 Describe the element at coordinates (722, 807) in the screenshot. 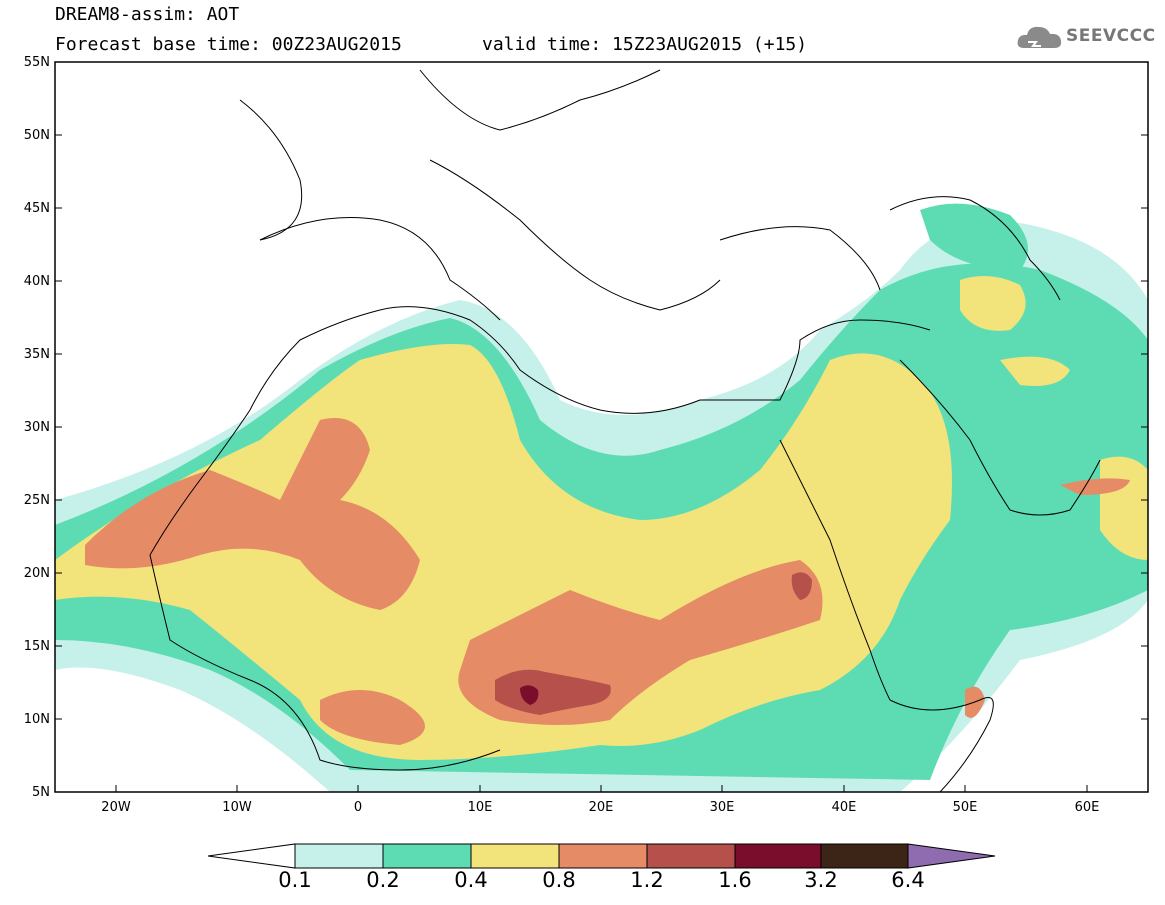

I see `lon-label: 30E` at that location.